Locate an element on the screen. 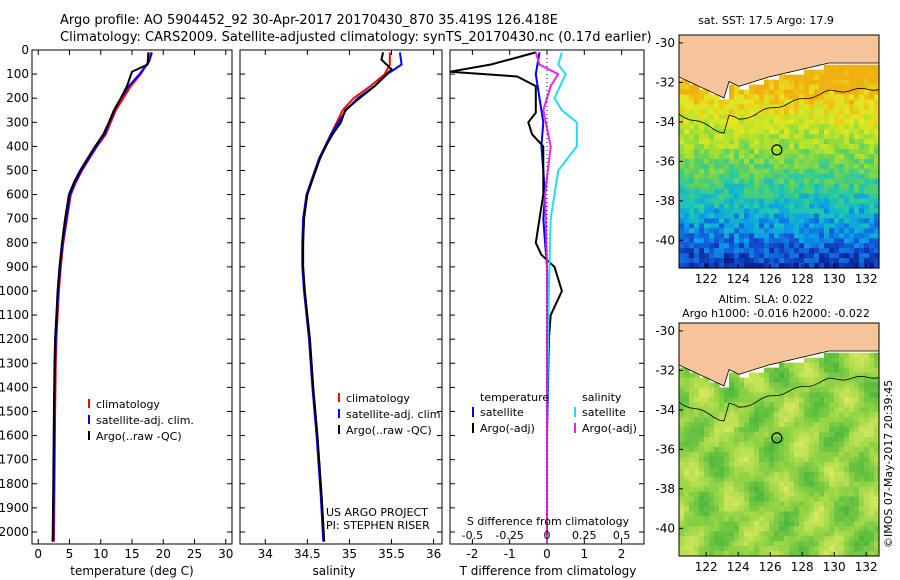 Image resolution: width=900 pixels, height=580 pixels. series-line-climatology is located at coordinates (102, 297).